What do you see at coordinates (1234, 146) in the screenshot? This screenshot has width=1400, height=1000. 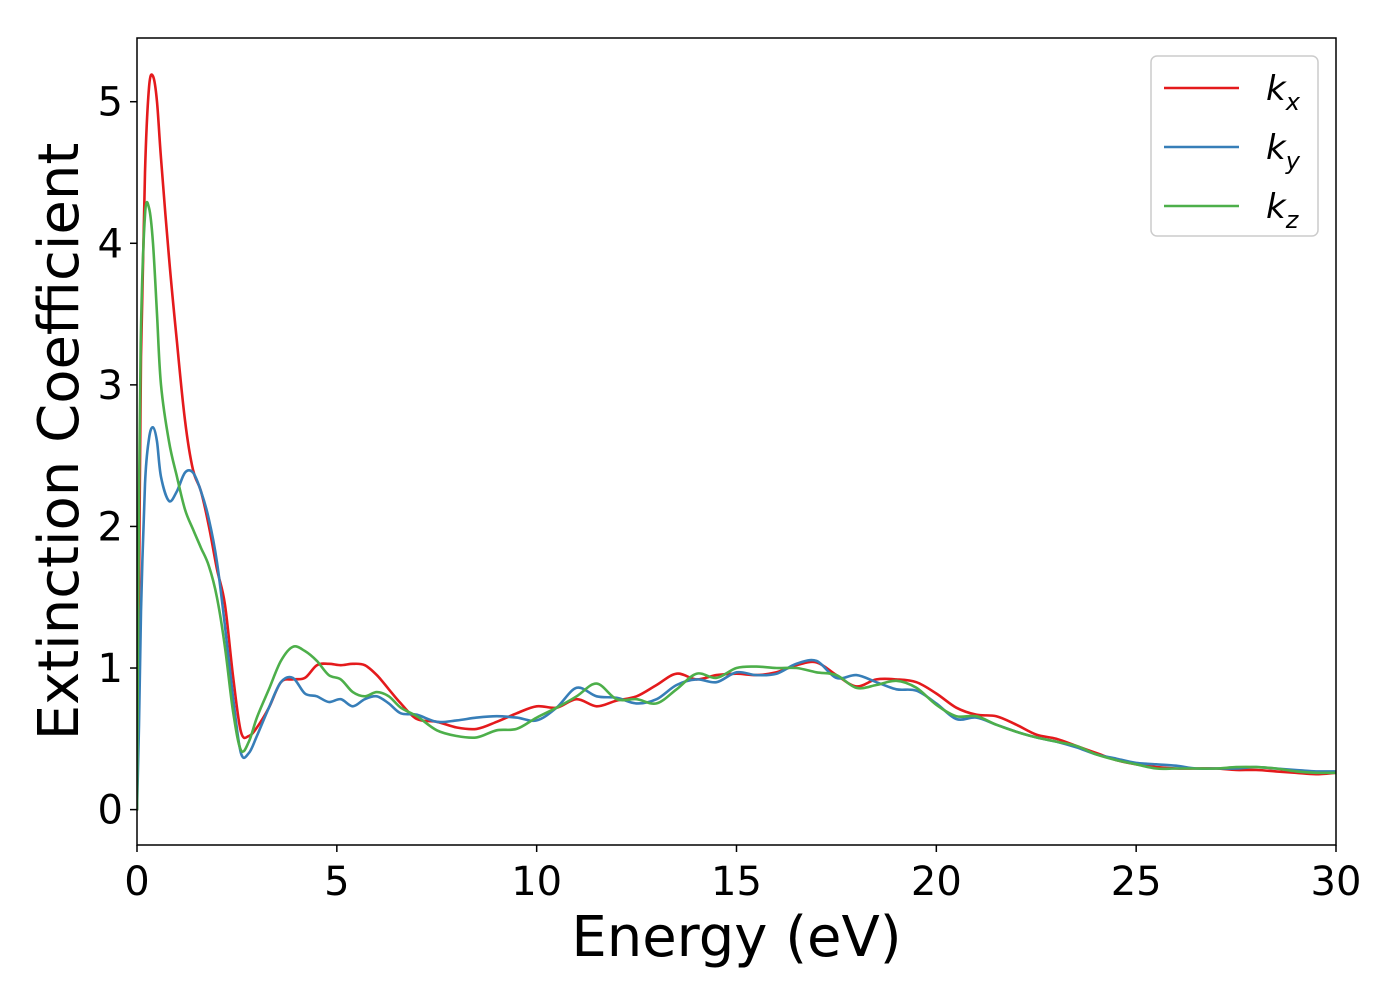 I see `legend: kx ky kz` at bounding box center [1234, 146].